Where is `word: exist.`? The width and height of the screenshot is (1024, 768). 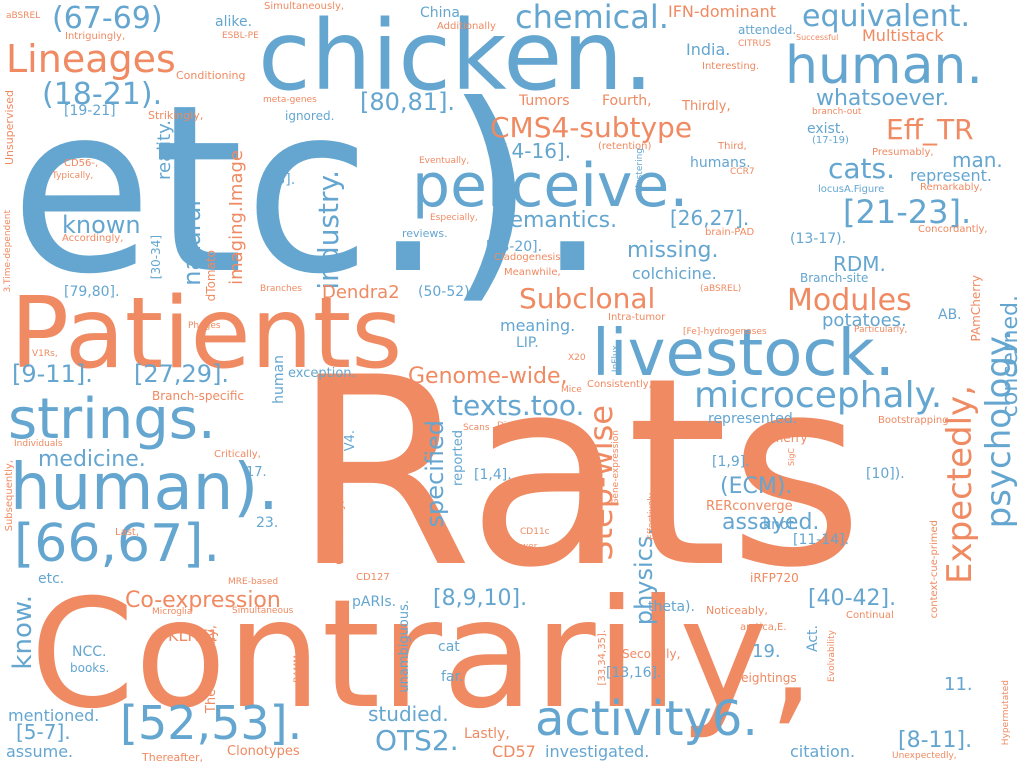 word: exist. is located at coordinates (826, 129).